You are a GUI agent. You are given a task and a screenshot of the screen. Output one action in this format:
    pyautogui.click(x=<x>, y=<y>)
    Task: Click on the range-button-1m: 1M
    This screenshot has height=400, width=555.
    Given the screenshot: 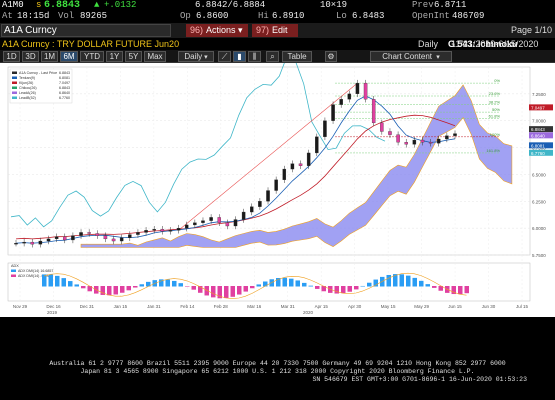 What is the action you would take?
    pyautogui.click(x=49, y=56)
    